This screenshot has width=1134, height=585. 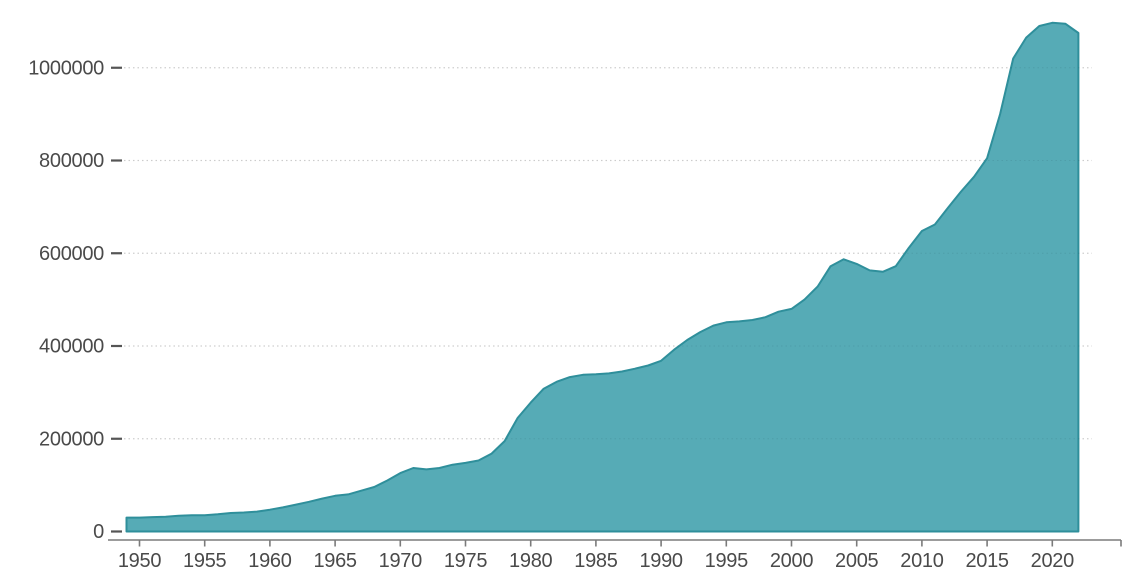 I want to click on x-tick-label: 1965, so click(x=334, y=561).